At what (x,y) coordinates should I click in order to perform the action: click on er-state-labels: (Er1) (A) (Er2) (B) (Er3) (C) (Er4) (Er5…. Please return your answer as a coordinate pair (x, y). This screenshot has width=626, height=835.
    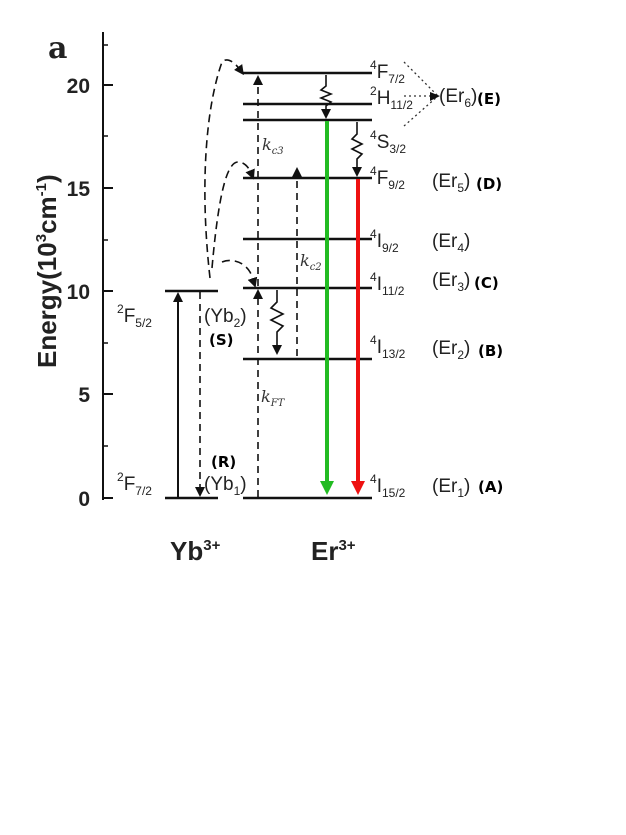
    Looking at the image, I should click on (467, 293).